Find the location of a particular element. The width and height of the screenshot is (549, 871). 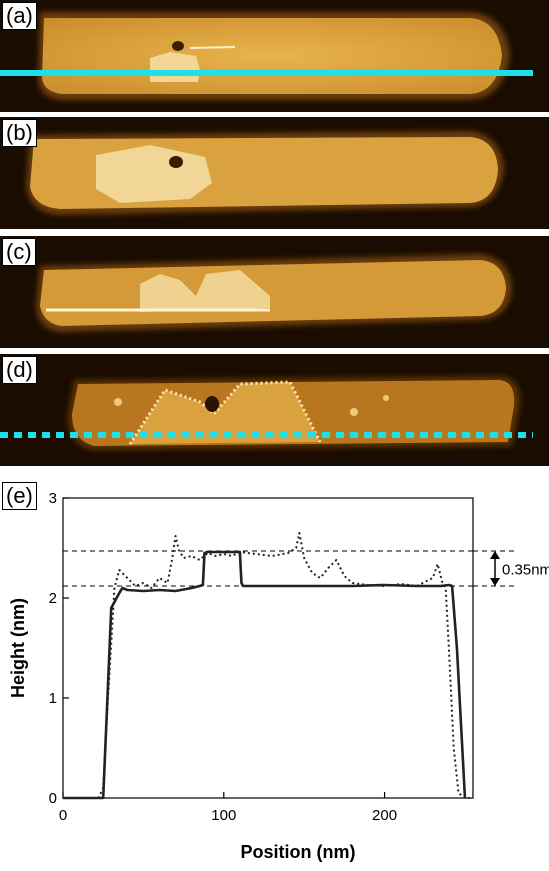

afm-image-d is located at coordinates (274, 410).